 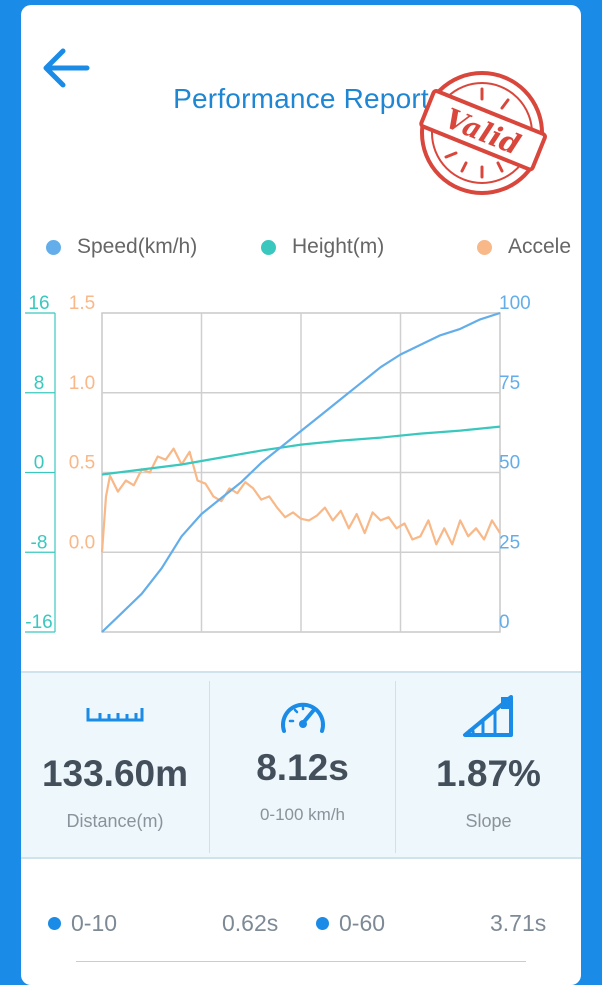 I want to click on page-title: Performance Report, so click(x=301, y=98).